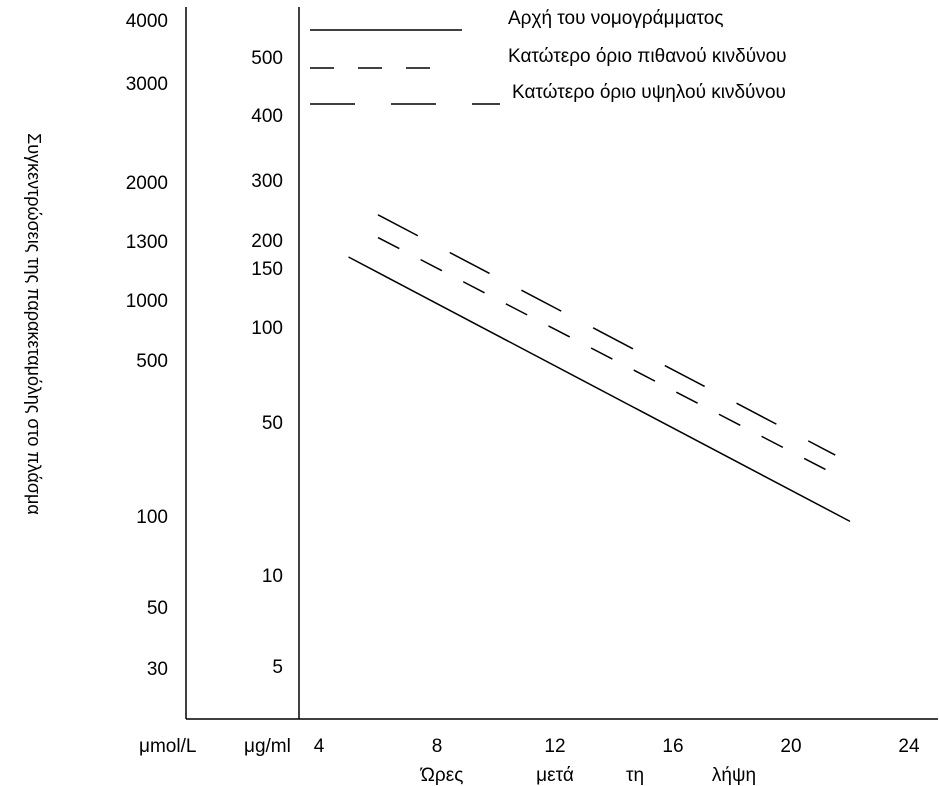  I want to click on y-tick-ugml: 50, so click(272, 423).